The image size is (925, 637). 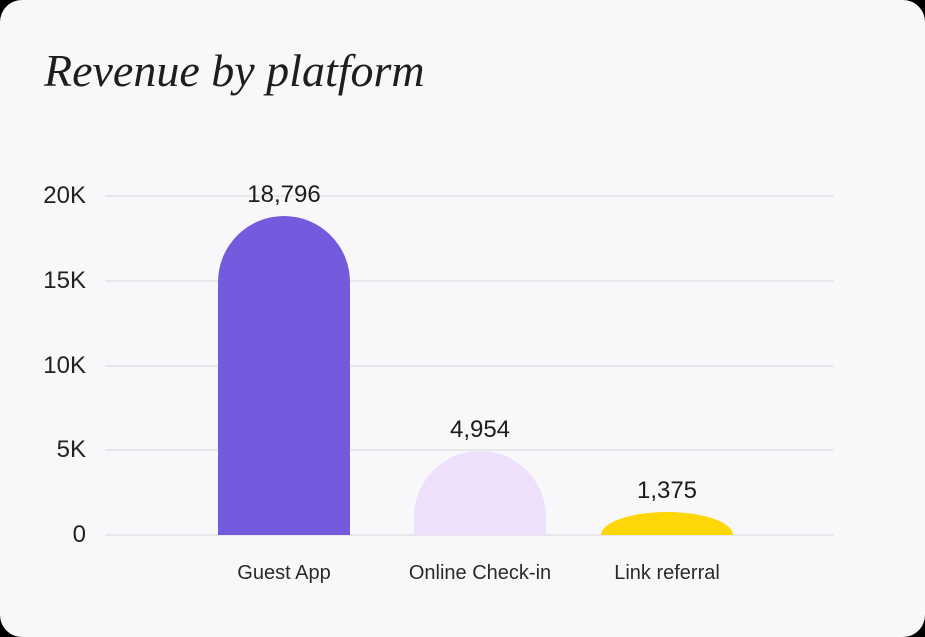 What do you see at coordinates (480, 493) in the screenshot?
I see `bar-online-check-in` at bounding box center [480, 493].